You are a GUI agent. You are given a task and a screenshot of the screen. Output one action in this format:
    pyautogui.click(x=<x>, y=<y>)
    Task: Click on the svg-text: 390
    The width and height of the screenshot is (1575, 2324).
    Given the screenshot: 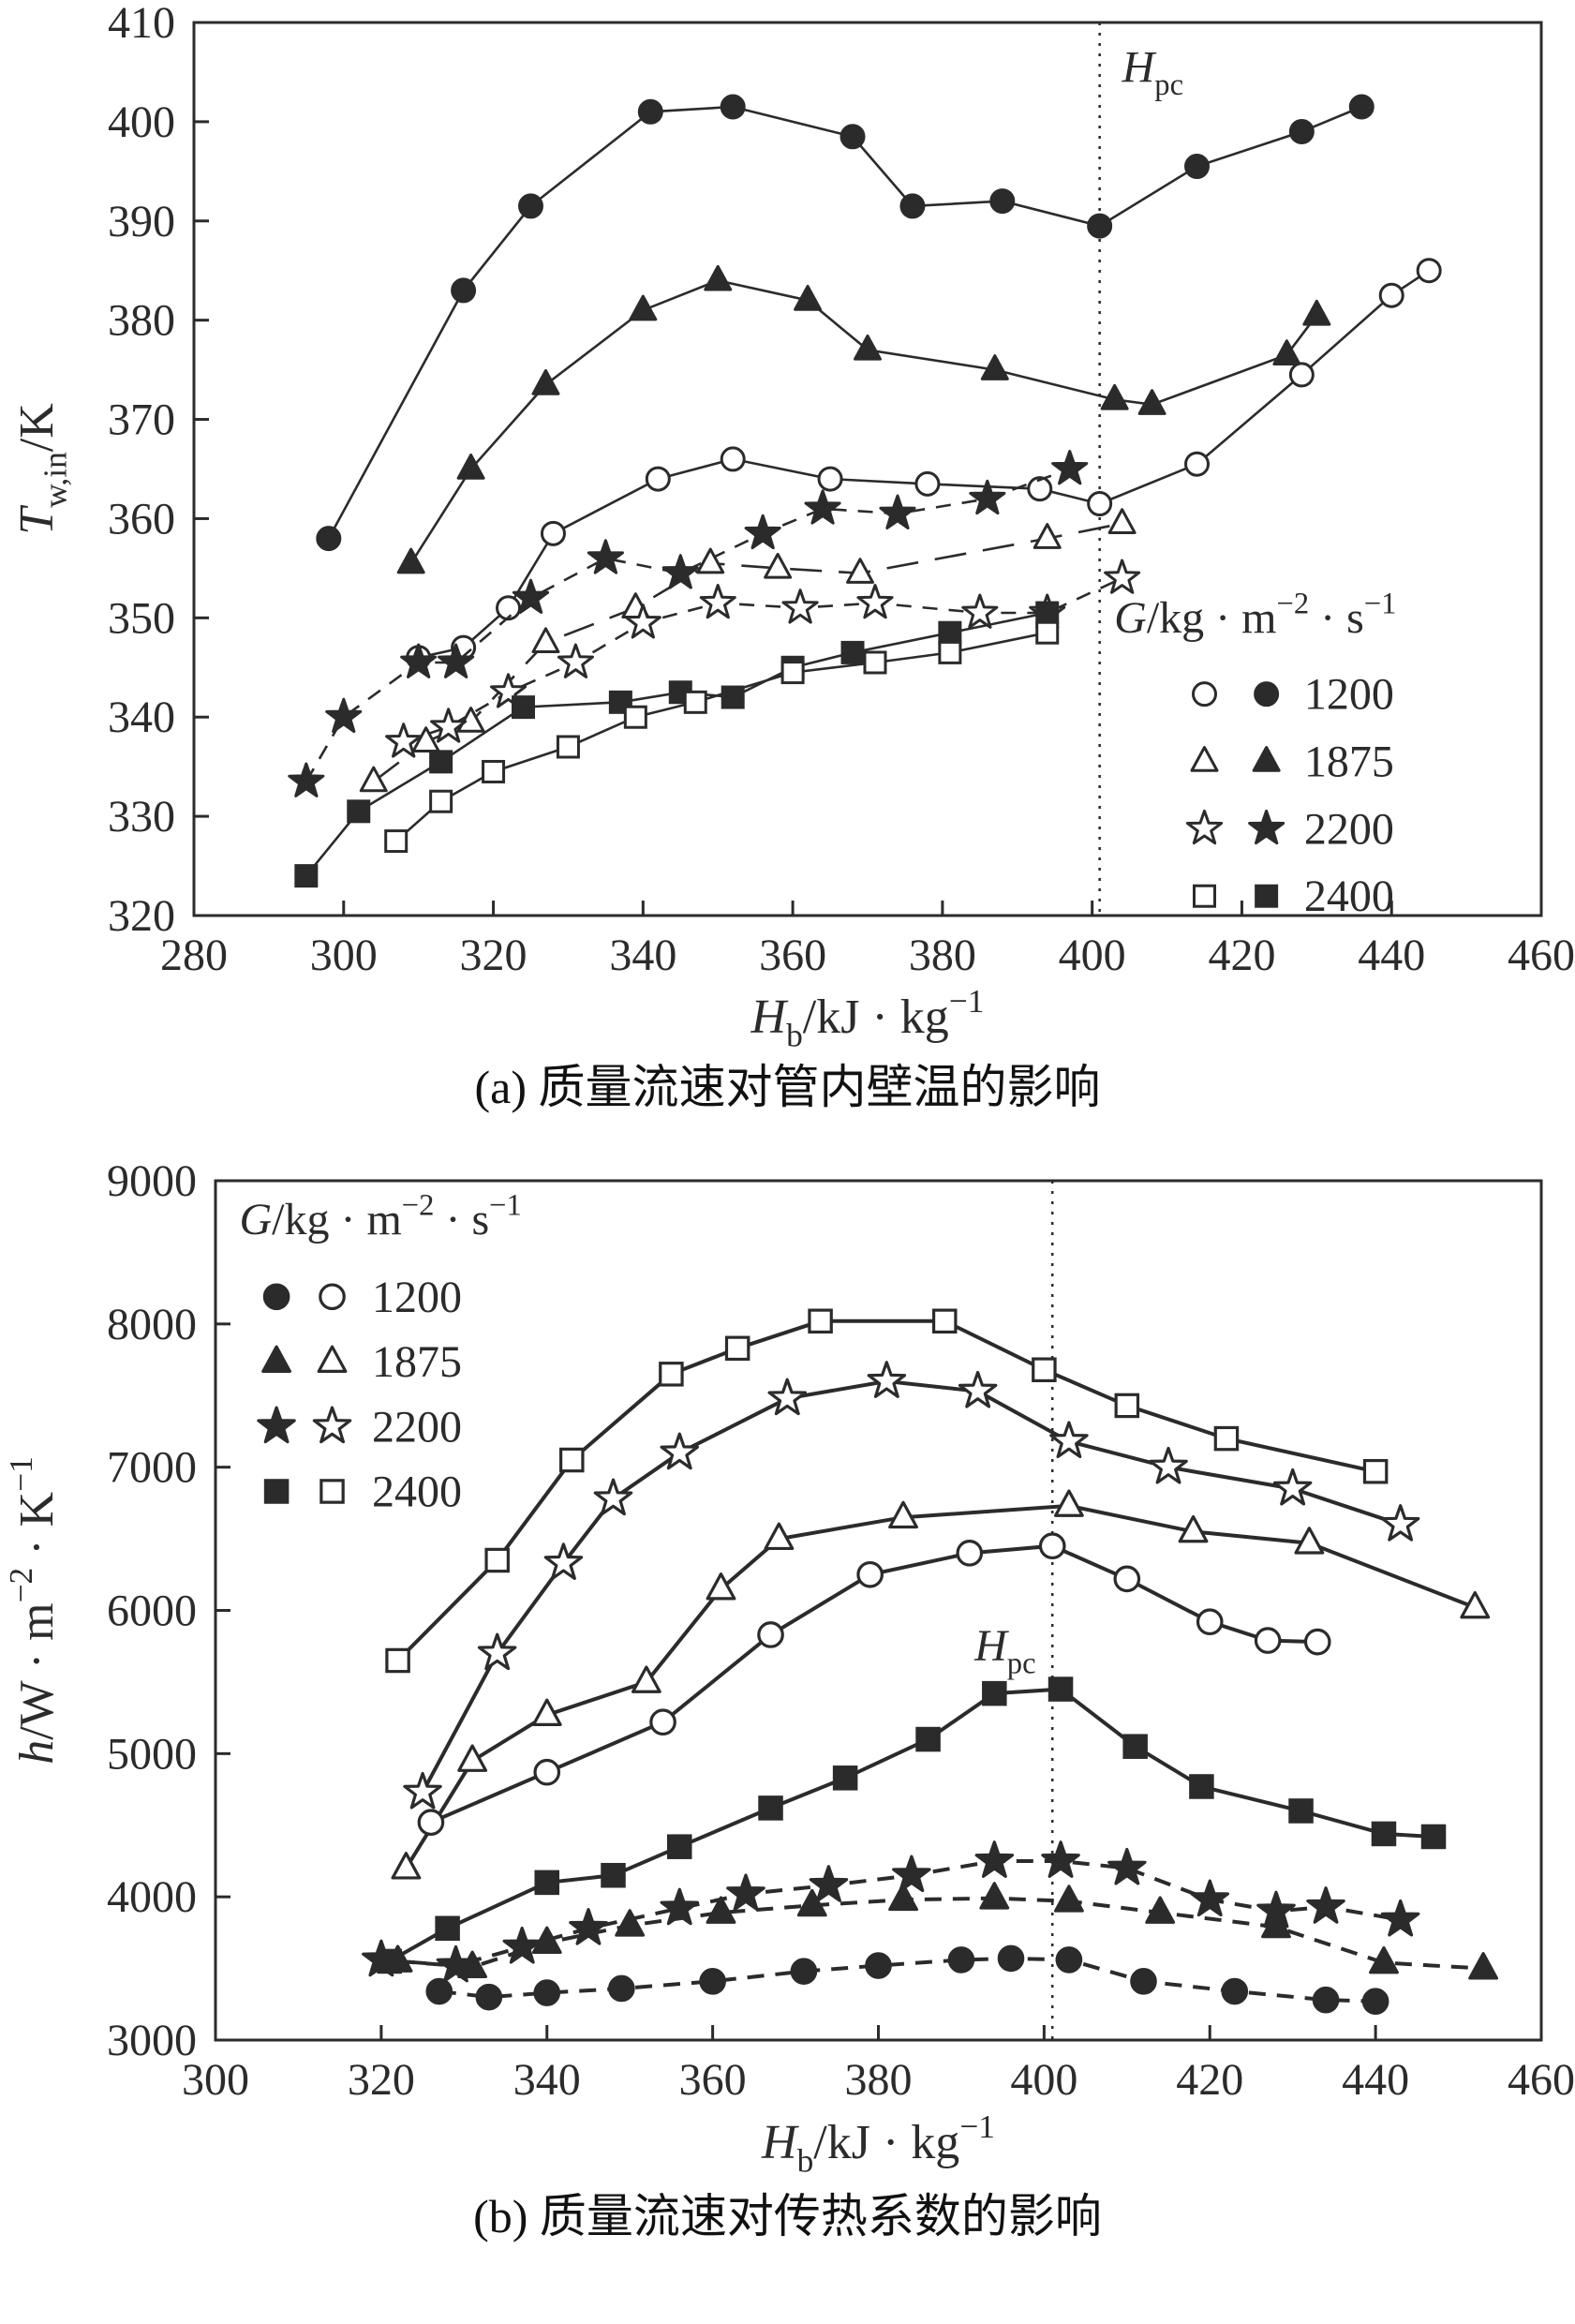 What is the action you would take?
    pyautogui.click(x=141, y=221)
    